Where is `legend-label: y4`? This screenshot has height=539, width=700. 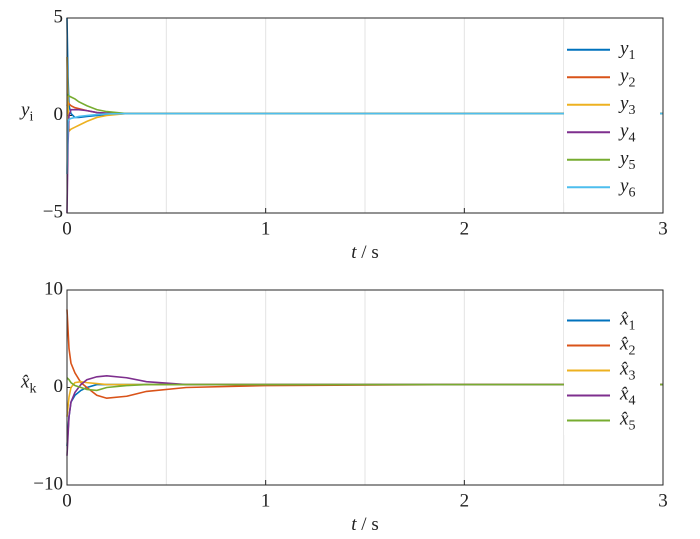
legend-label: y4 is located at coordinates (626, 133).